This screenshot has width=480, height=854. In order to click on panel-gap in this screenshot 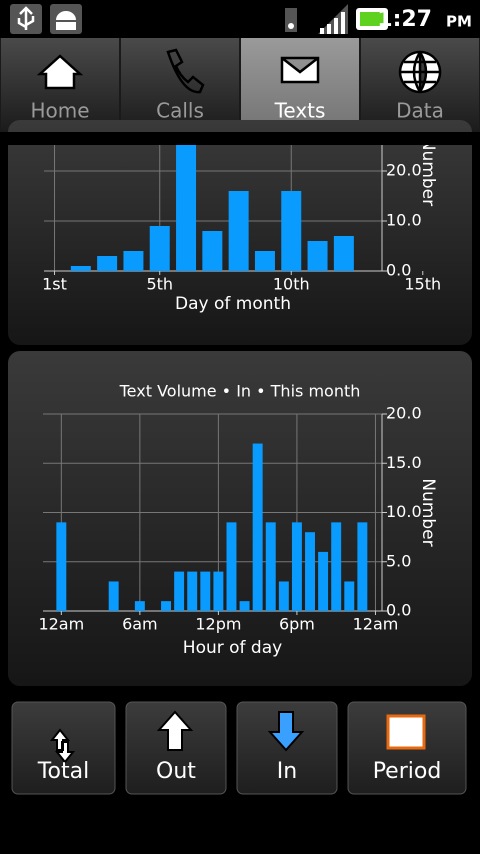, I will do `click(240, 138)`.